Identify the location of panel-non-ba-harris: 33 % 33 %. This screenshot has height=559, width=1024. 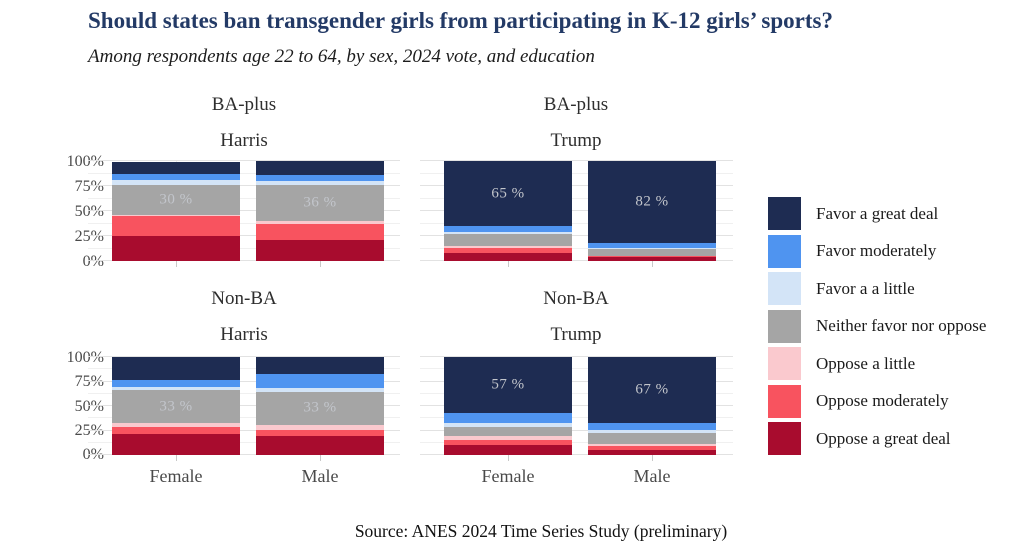
(244, 408).